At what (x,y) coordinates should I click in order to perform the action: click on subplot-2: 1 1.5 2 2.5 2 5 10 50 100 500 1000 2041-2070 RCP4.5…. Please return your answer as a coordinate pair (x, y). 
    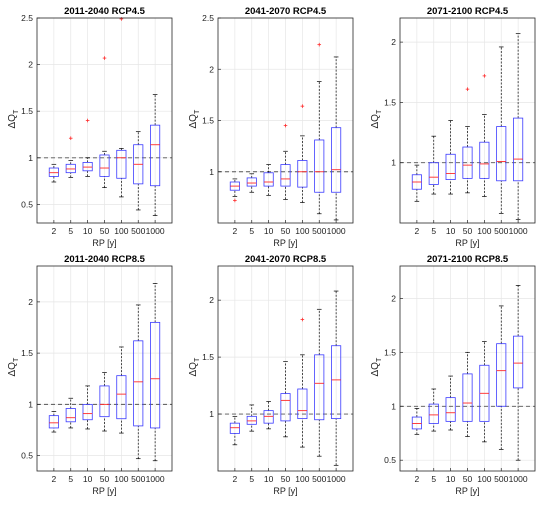
    Looking at the image, I should click on (271, 127).